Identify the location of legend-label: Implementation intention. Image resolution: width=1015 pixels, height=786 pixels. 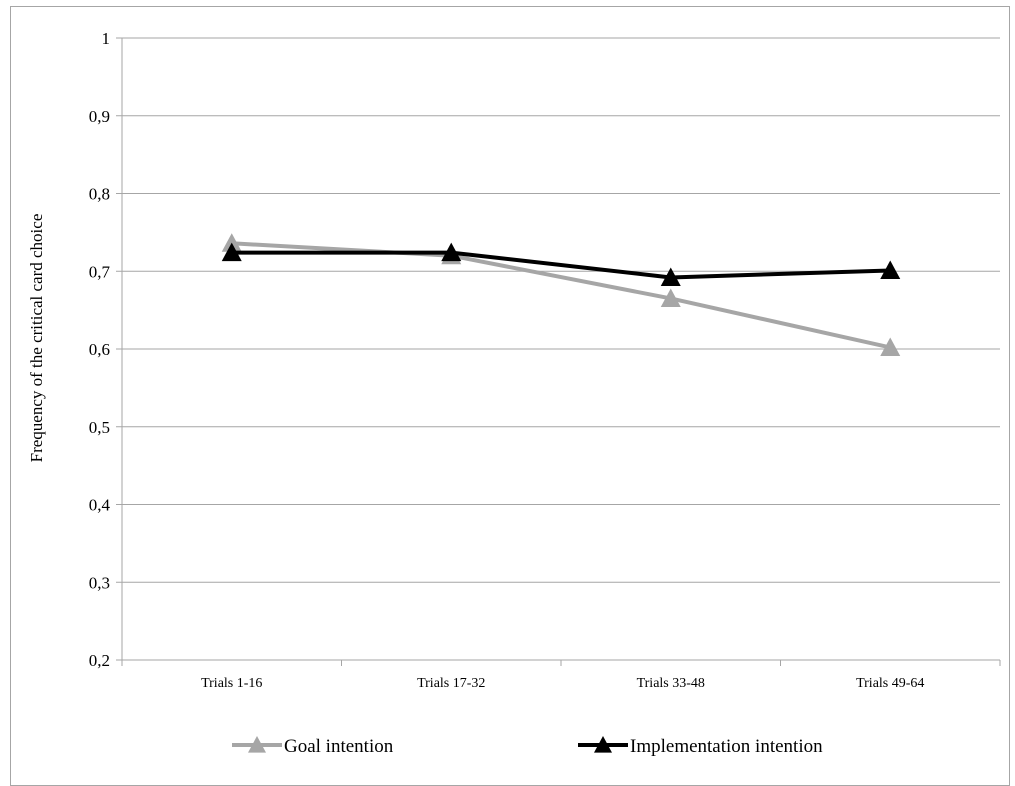
(726, 746).